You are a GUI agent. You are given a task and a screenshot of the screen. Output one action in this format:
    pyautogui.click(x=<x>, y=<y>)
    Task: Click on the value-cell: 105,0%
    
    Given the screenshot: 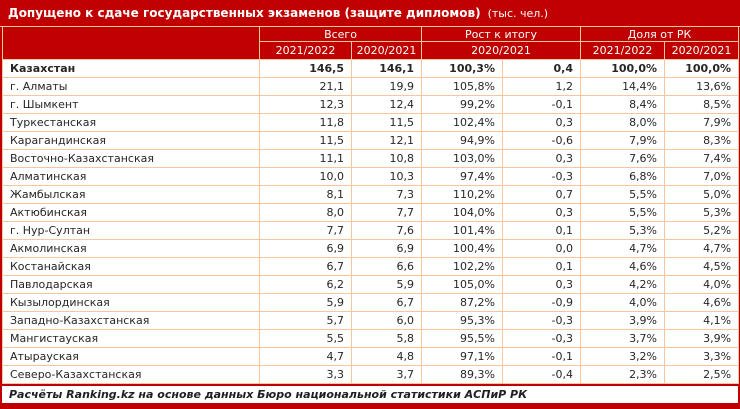 What is the action you would take?
    pyautogui.click(x=462, y=284)
    